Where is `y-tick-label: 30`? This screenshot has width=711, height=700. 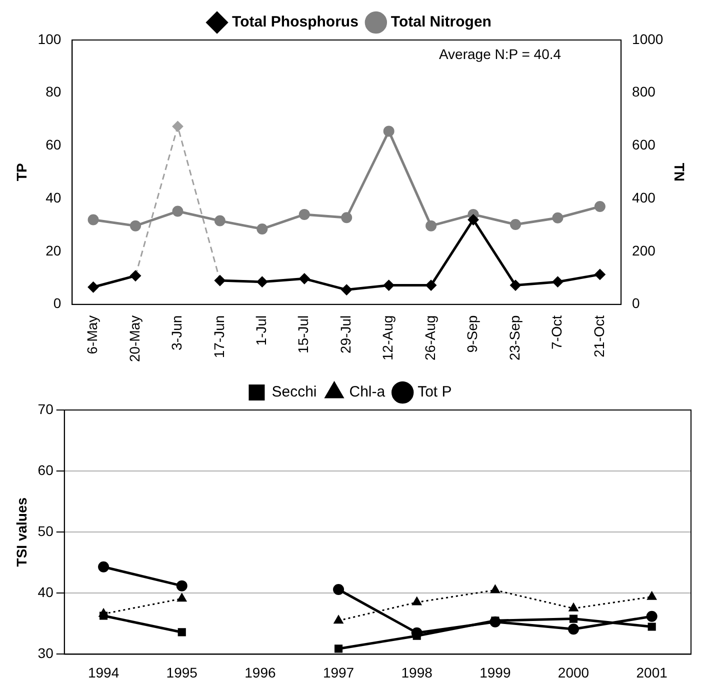 y-tick-label: 30 is located at coordinates (46, 653).